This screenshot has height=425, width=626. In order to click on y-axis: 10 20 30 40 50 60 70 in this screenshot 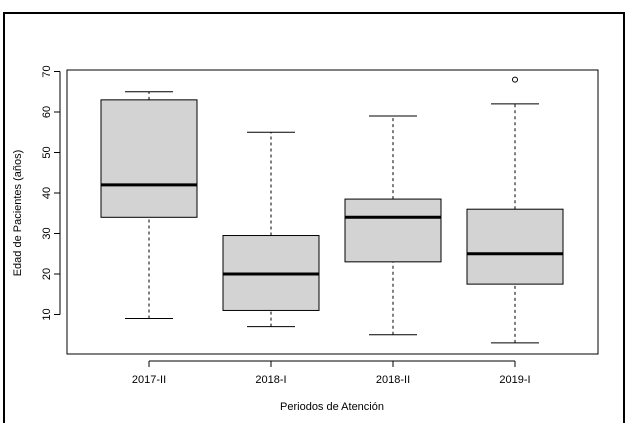, I will do `click(51, 193)`.